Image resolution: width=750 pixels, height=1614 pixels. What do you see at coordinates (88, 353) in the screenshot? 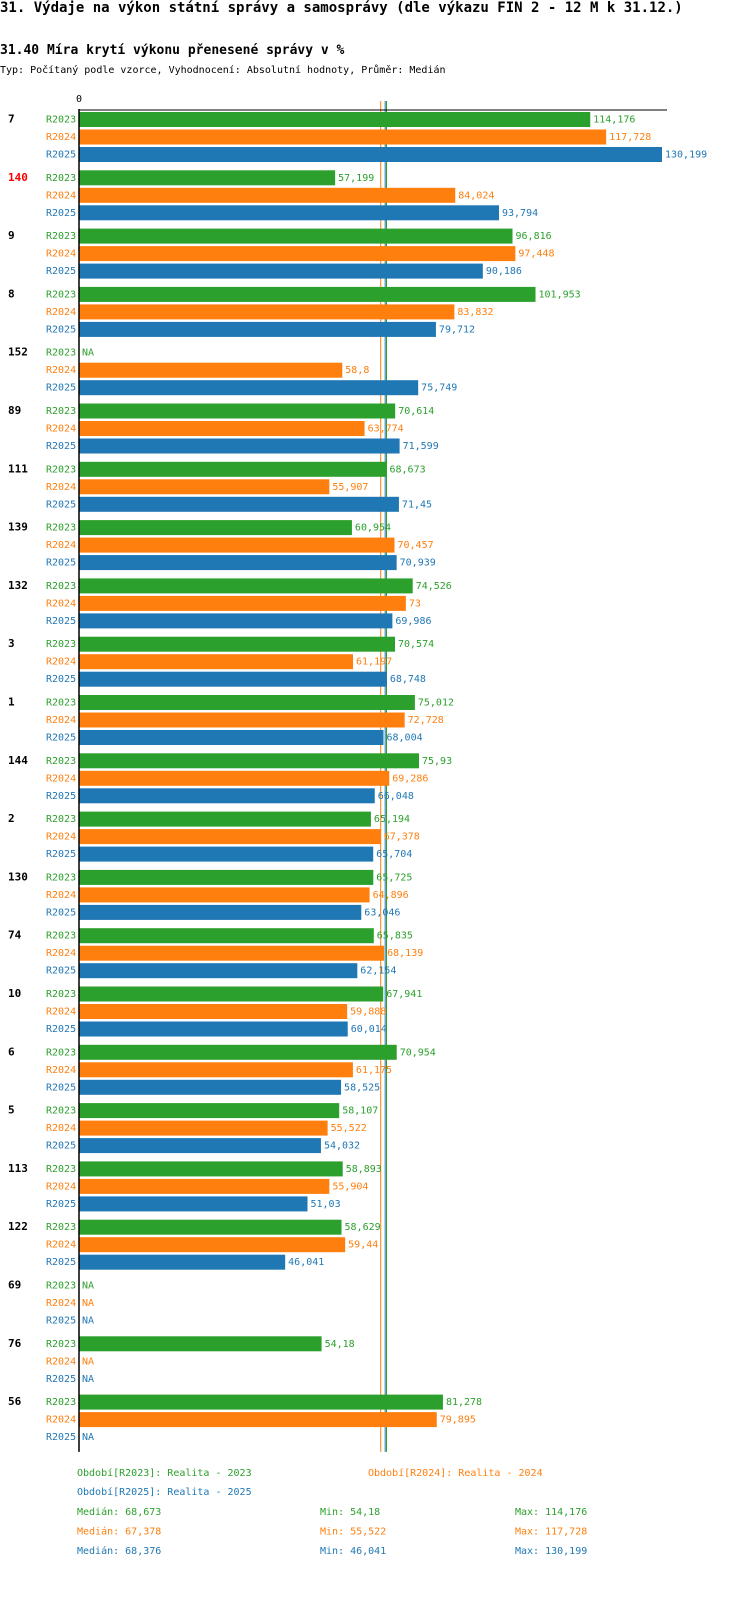
I see `na-label: NA` at bounding box center [88, 353].